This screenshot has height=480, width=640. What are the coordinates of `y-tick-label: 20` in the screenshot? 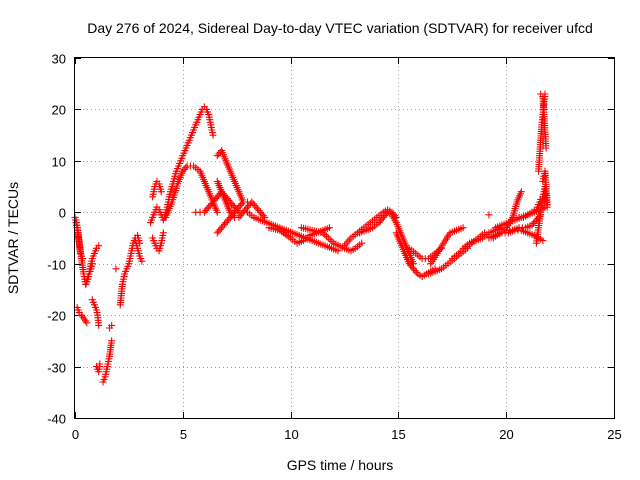 It's located at (59, 110).